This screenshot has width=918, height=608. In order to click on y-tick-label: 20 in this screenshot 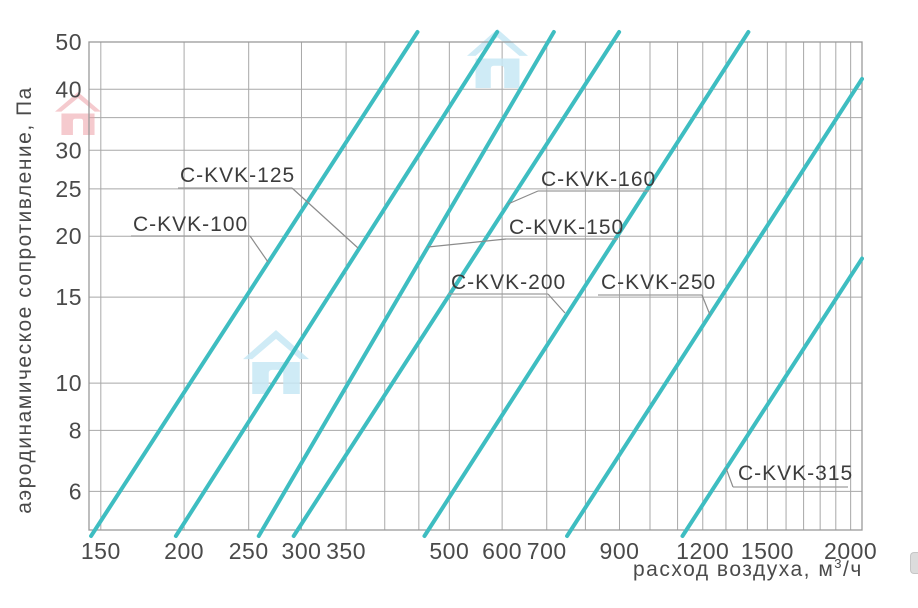, I will do `click(68, 236)`.